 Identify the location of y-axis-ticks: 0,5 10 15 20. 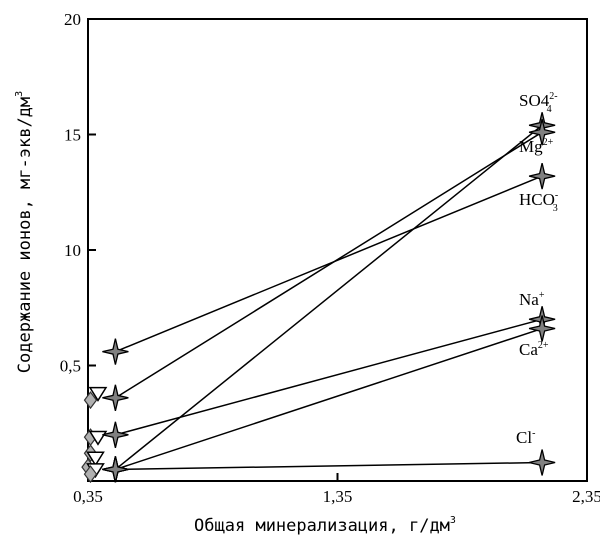
(78, 193).